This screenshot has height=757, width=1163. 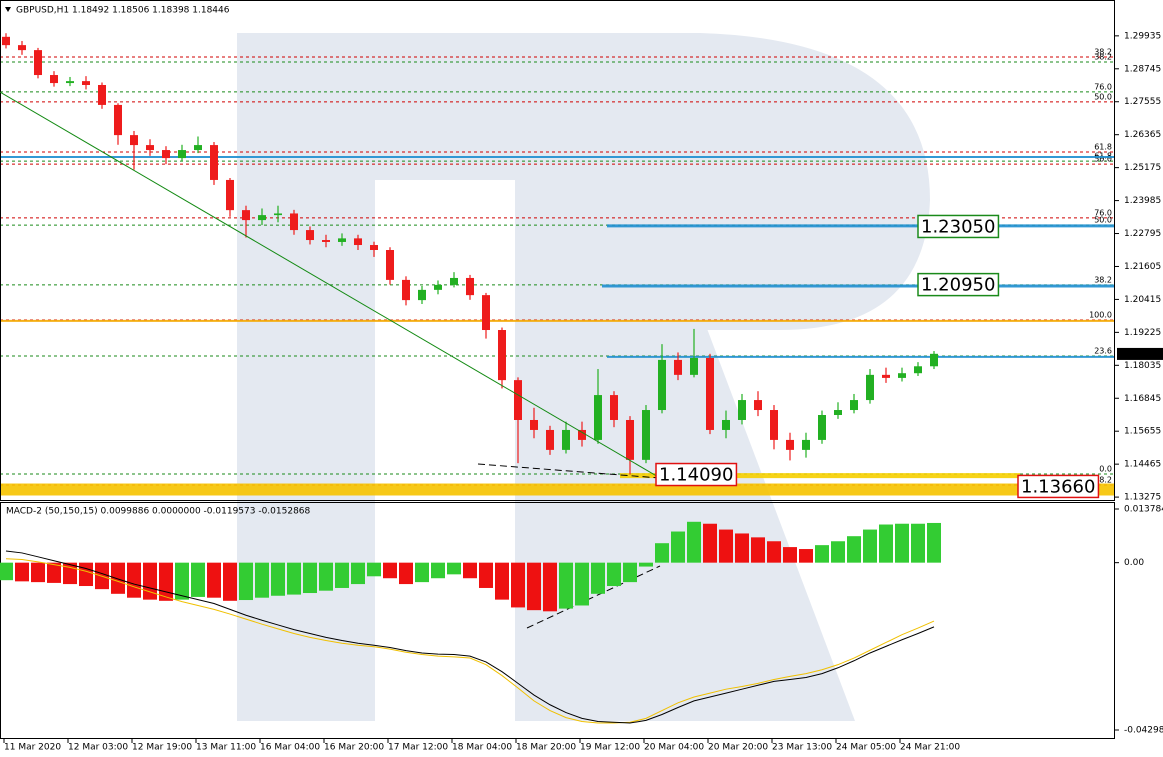 I want to click on annotation-box, so click(x=958, y=284).